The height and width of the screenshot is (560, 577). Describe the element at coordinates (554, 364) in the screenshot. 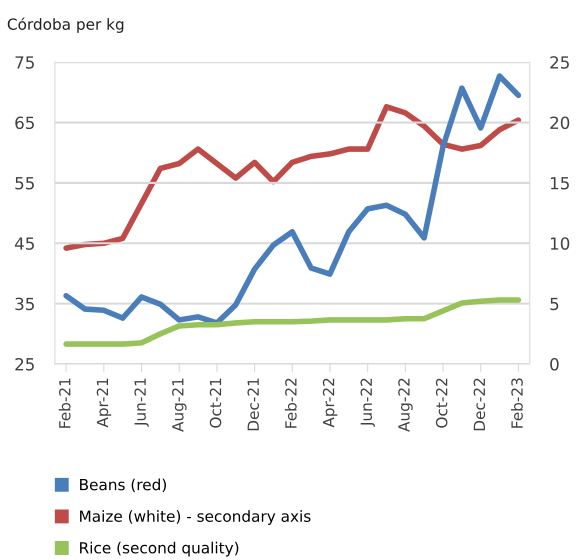

I see `y2-tick-label: 0` at that location.